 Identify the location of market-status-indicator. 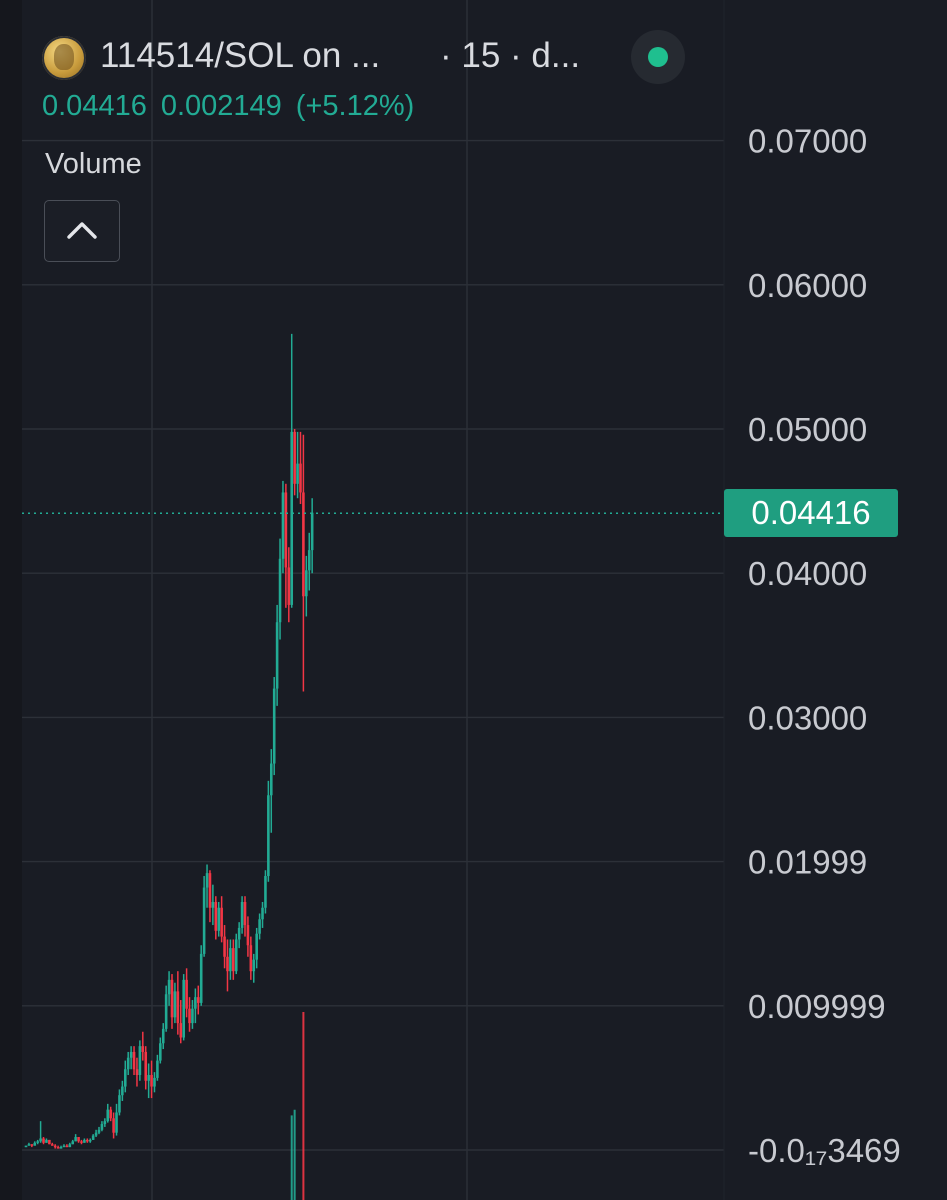
(658, 57).